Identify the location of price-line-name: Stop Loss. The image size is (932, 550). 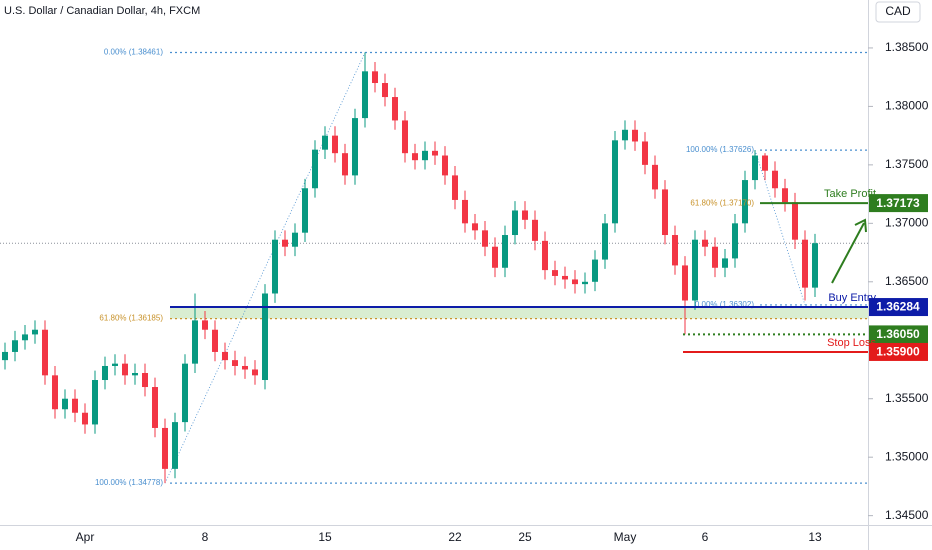
(851, 343).